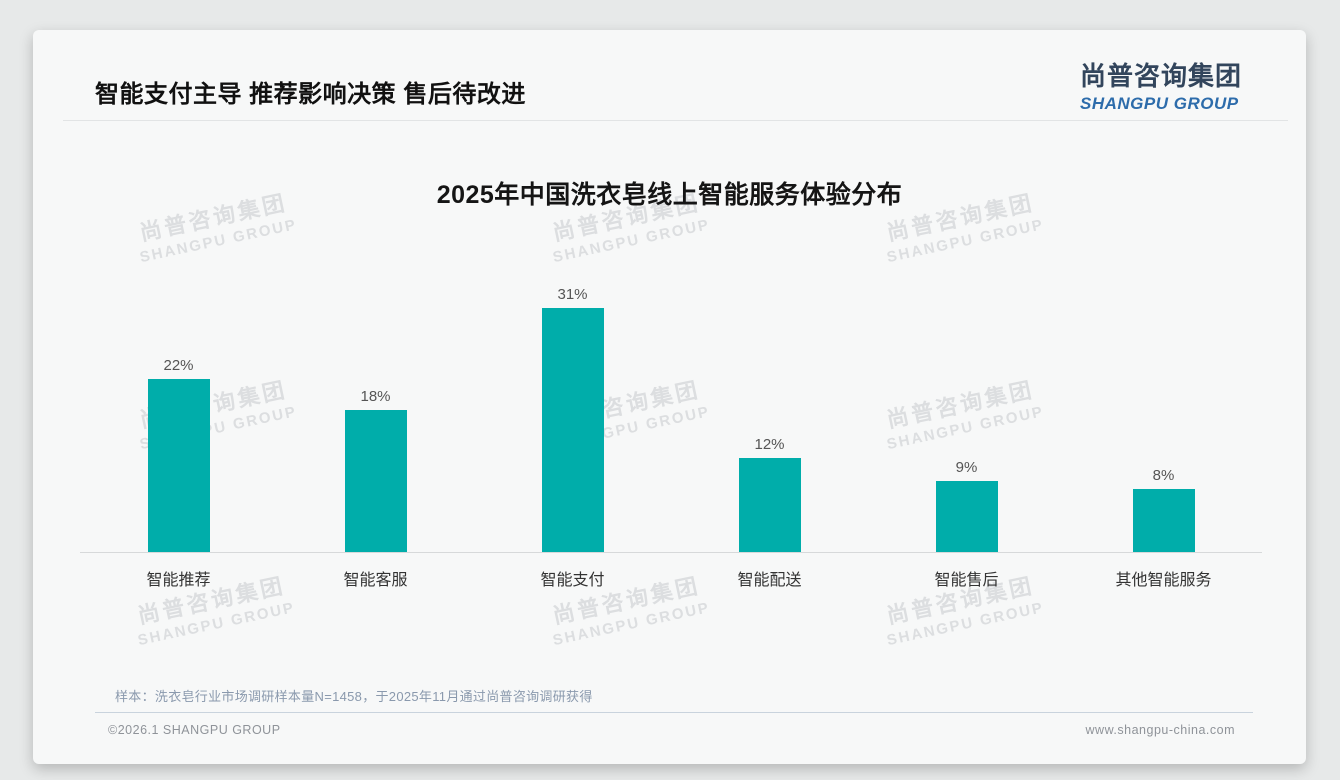 Image resolution: width=1340 pixels, height=780 pixels. I want to click on category-label: 智能配送, so click(769, 580).